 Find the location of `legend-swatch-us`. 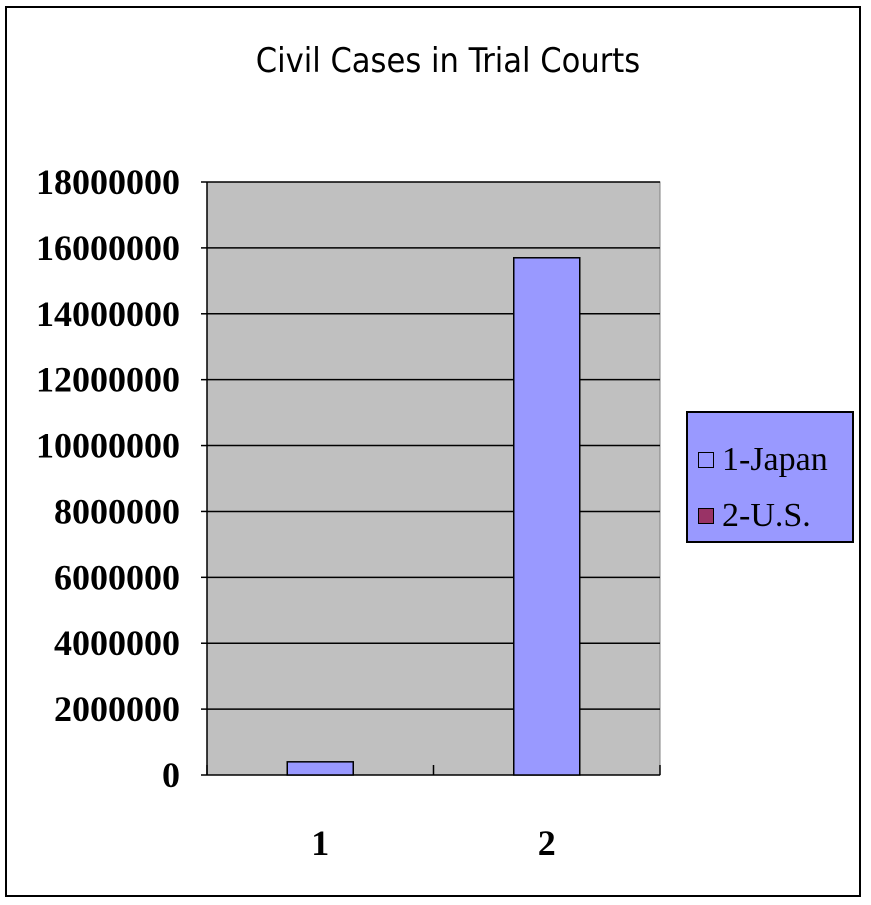

legend-swatch-us is located at coordinates (706, 516).